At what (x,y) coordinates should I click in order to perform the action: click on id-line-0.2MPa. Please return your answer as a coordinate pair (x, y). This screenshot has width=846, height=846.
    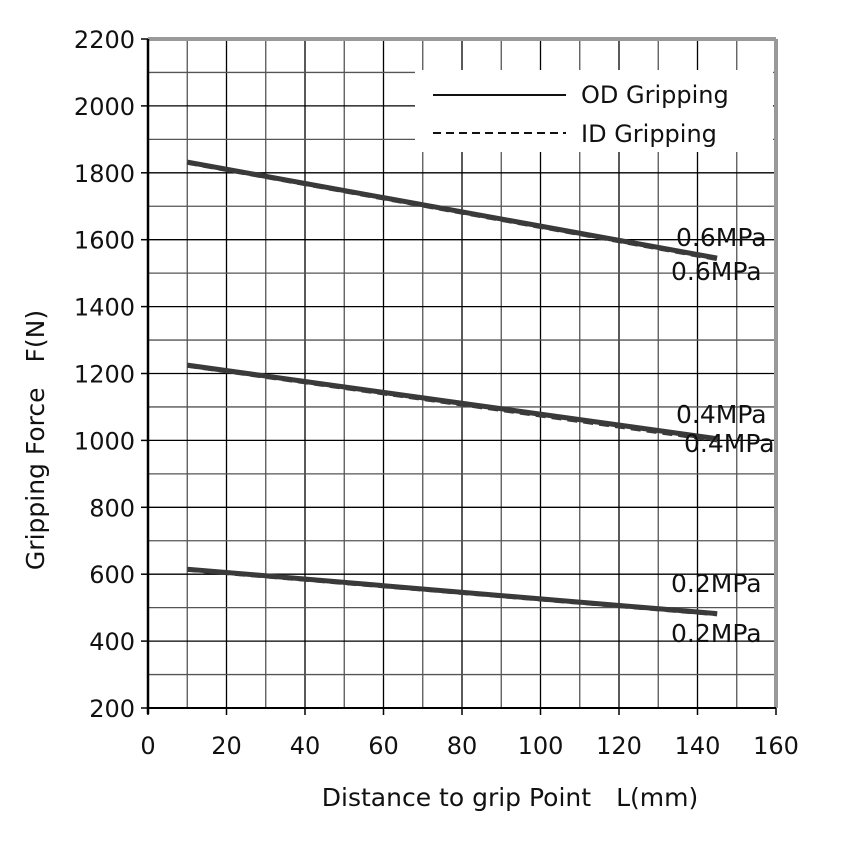
    Looking at the image, I should click on (452, 592).